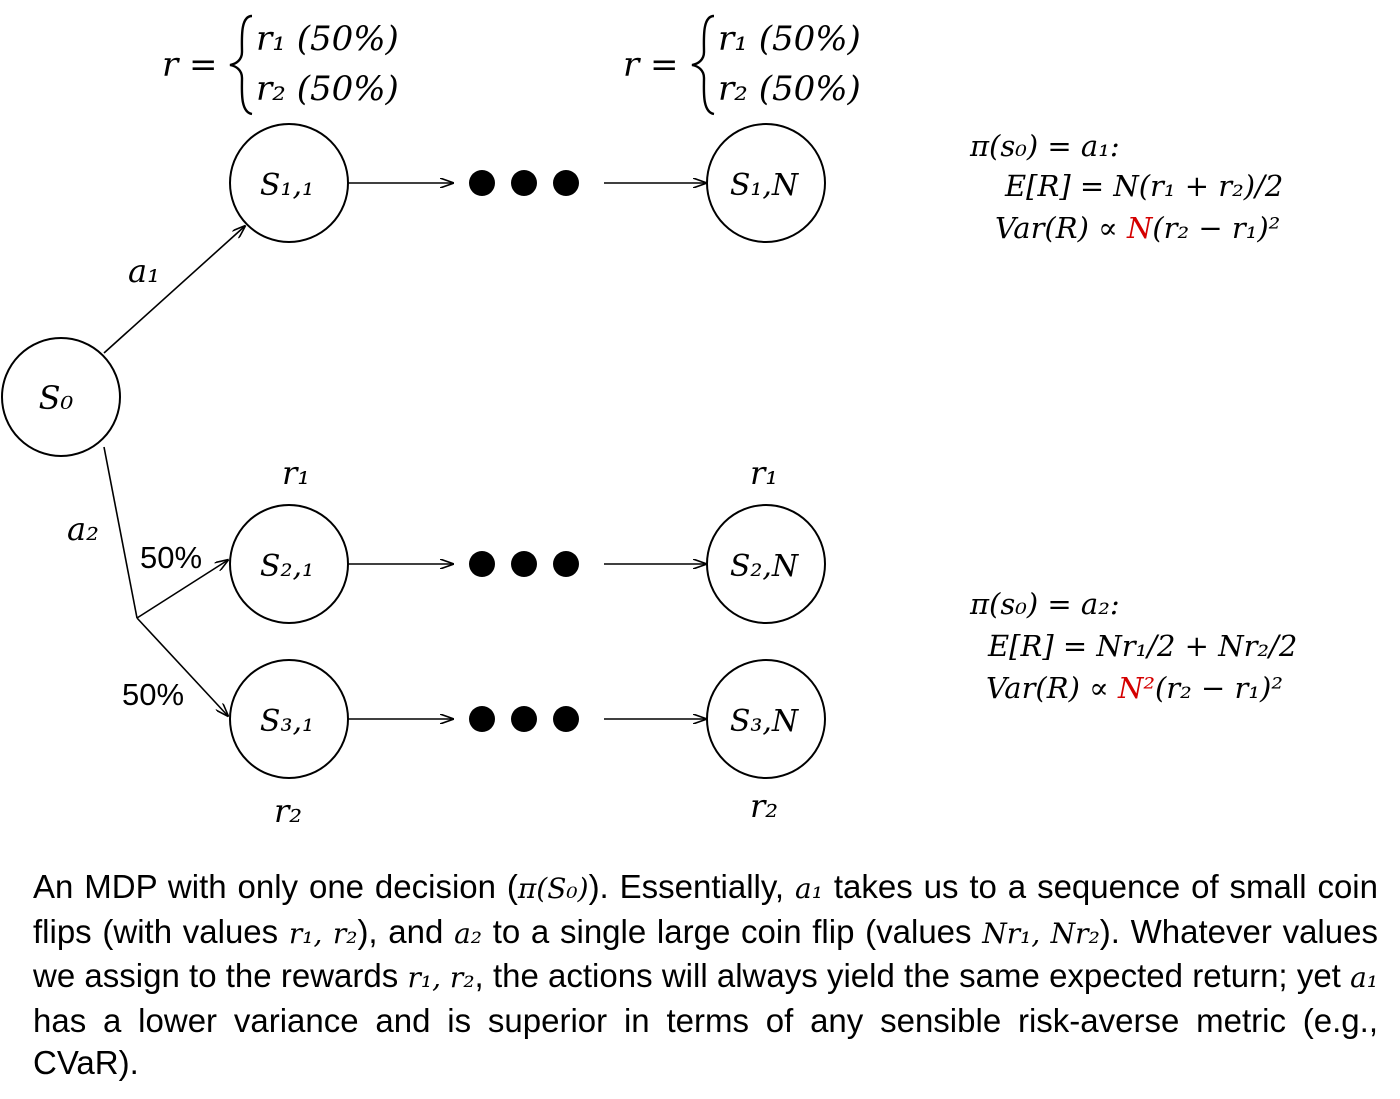 The width and height of the screenshot is (1400, 1099). I want to click on node-label: S₁,N, so click(765, 185).